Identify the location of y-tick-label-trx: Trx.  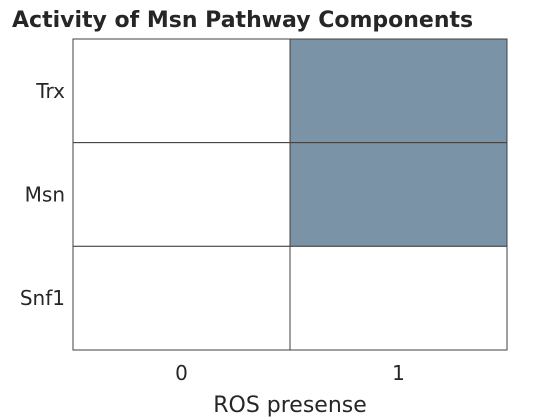
(50, 91).